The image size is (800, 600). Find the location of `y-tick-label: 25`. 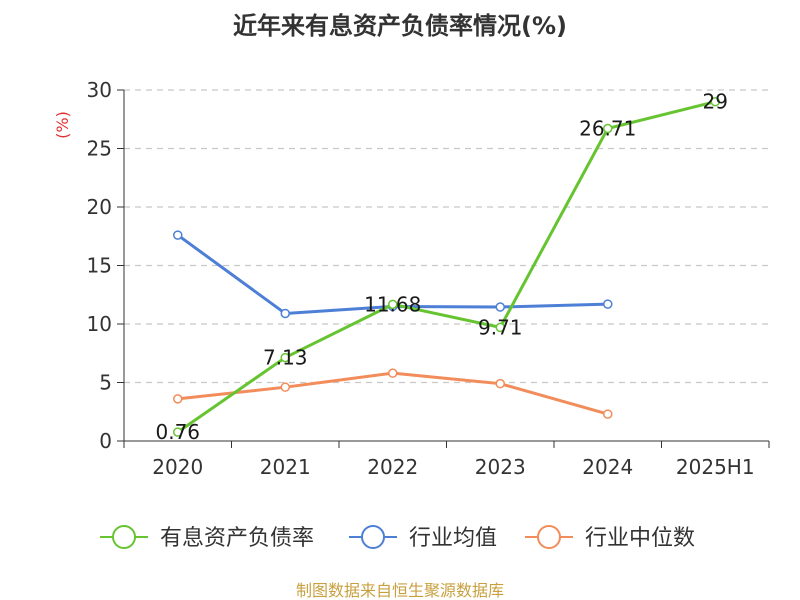

y-tick-label: 25 is located at coordinates (99, 149).